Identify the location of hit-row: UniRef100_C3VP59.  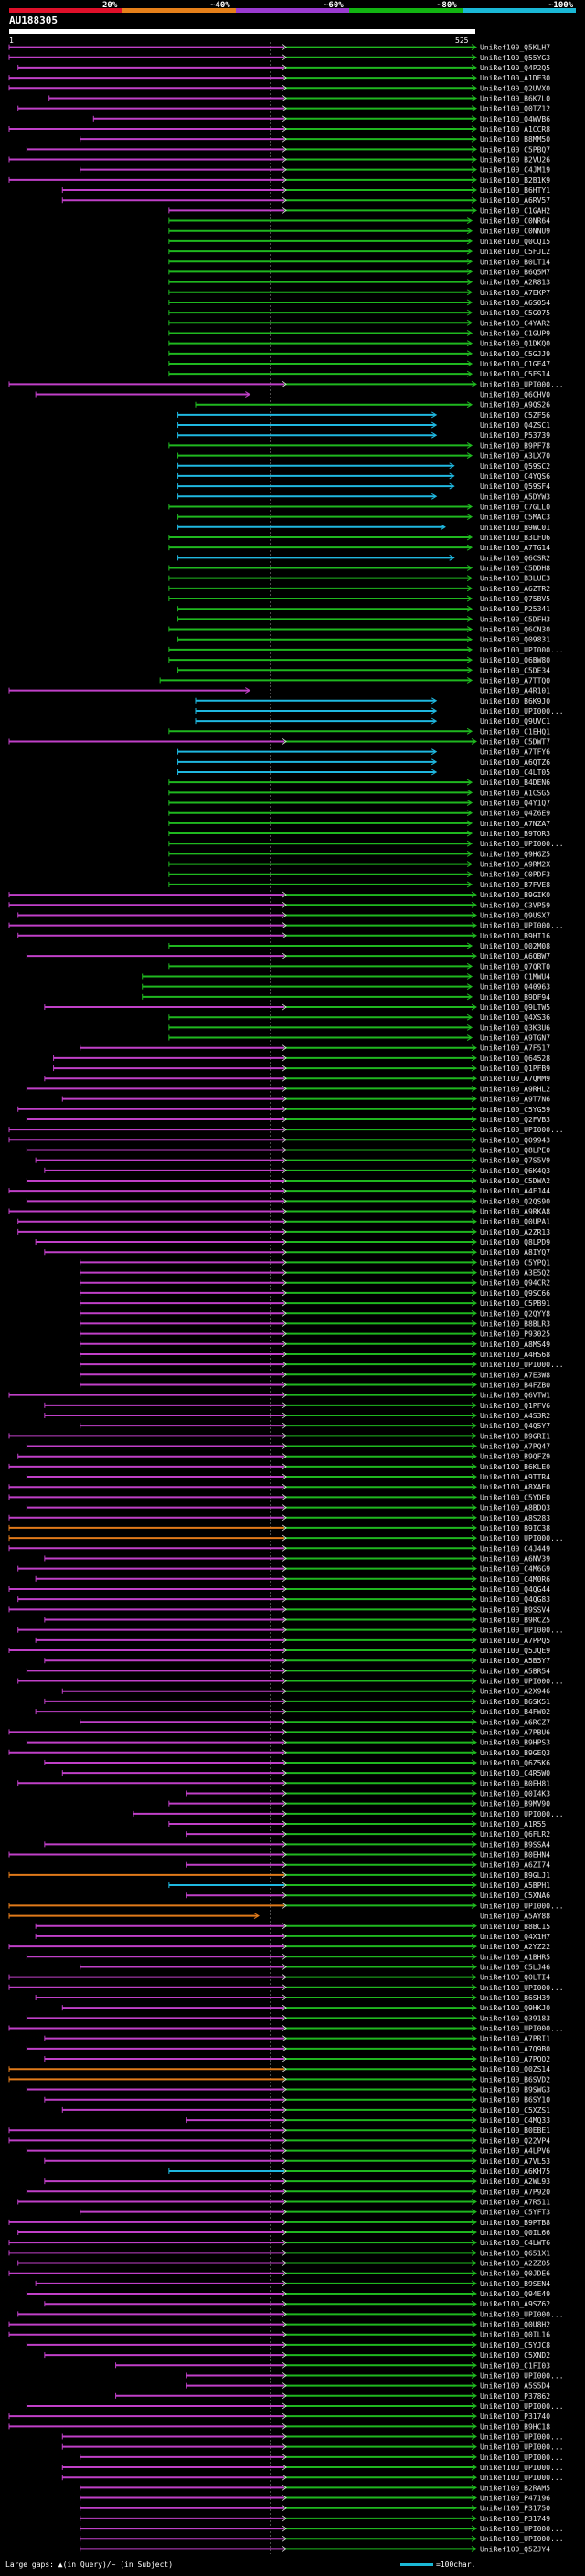
(279, 905).